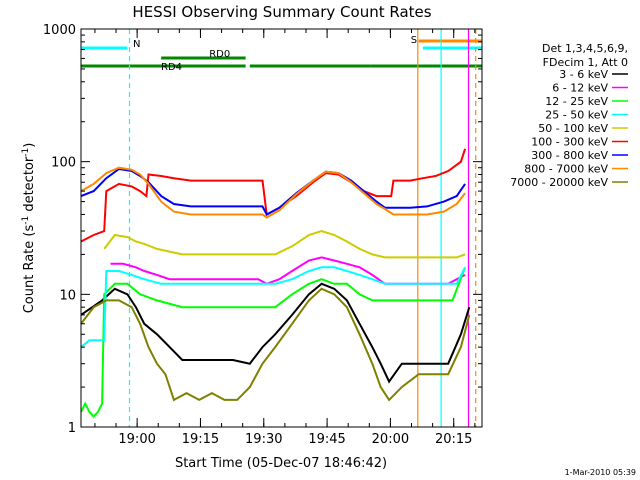 The image size is (640, 480). What do you see at coordinates (326, 439) in the screenshot?
I see `x-tick-label-19-45: 19:45` at bounding box center [326, 439].